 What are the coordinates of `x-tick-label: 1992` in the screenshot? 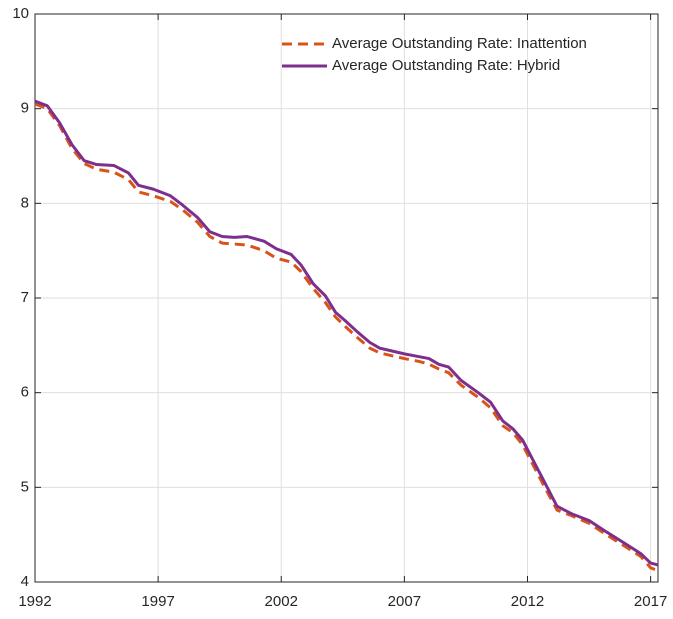 It's located at (34, 601).